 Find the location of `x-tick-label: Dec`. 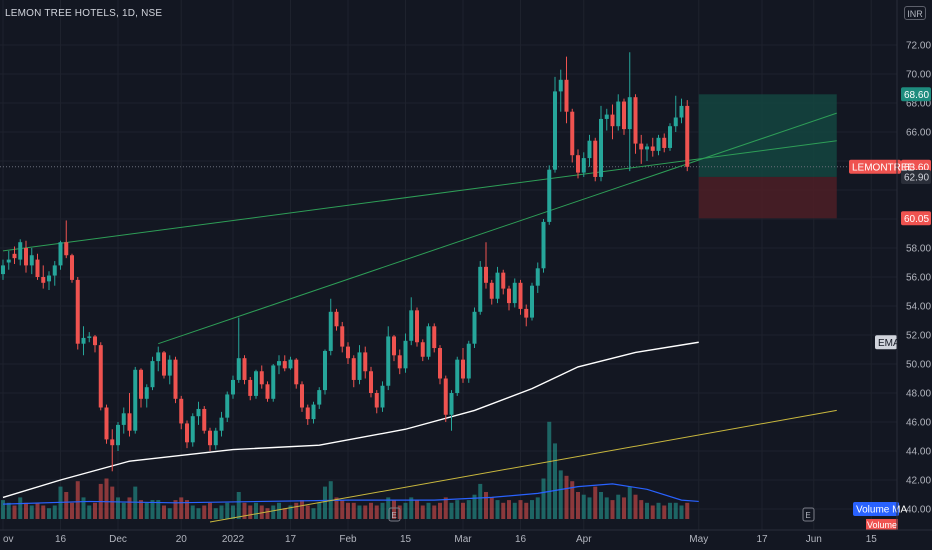

x-tick-label: Dec is located at coordinates (118, 539).